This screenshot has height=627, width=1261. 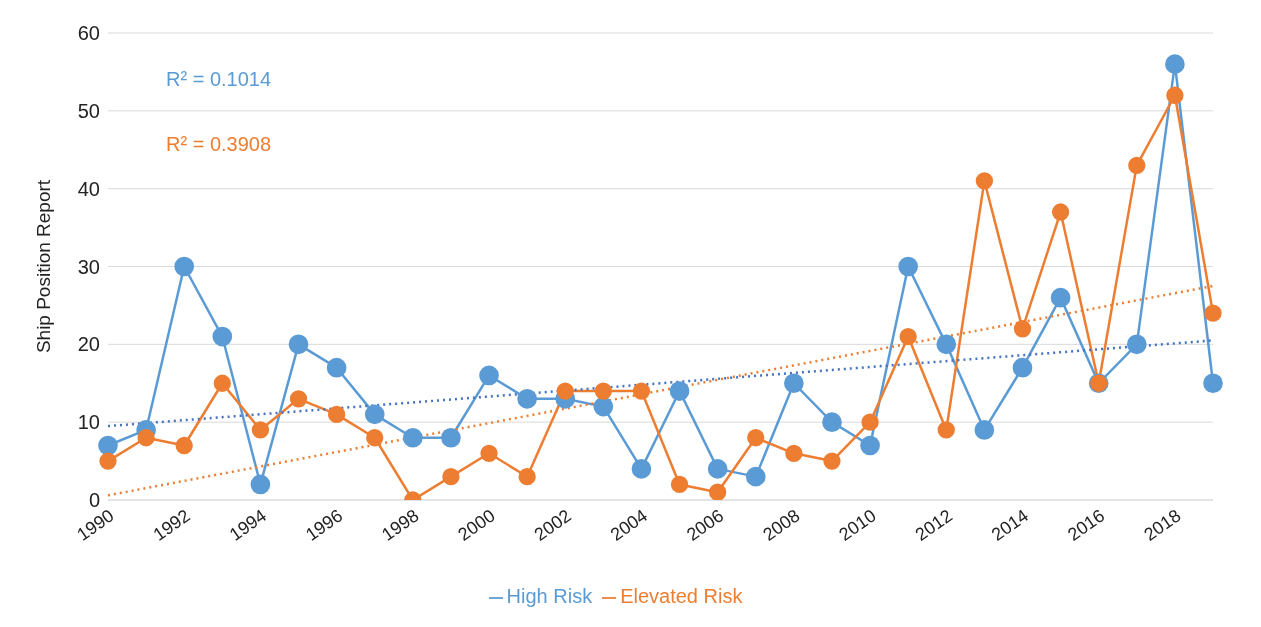 I want to click on y-tick-label: 30, so click(x=88, y=266).